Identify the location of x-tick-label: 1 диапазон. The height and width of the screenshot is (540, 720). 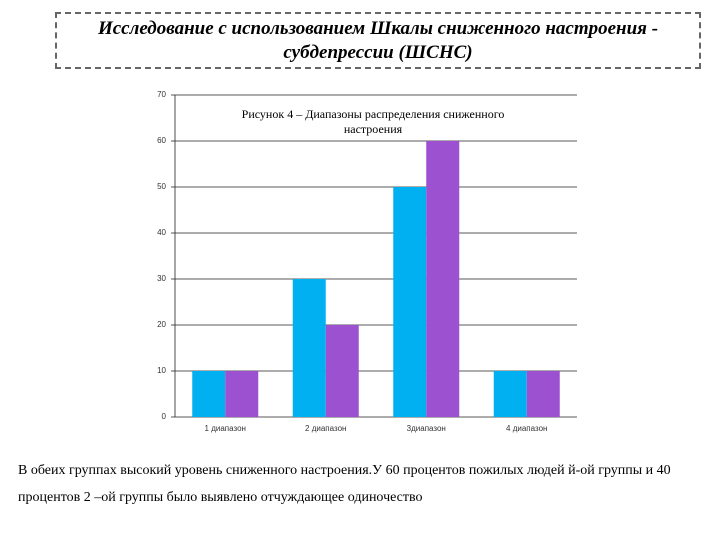
(225, 428).